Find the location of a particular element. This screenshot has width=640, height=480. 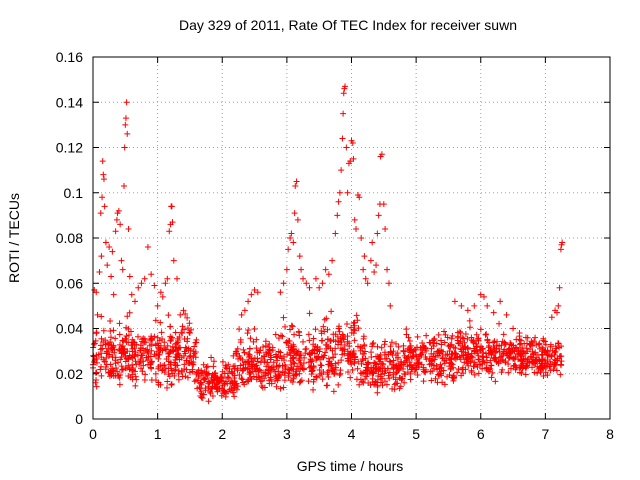

x-tick-label: 2 is located at coordinates (222, 434).